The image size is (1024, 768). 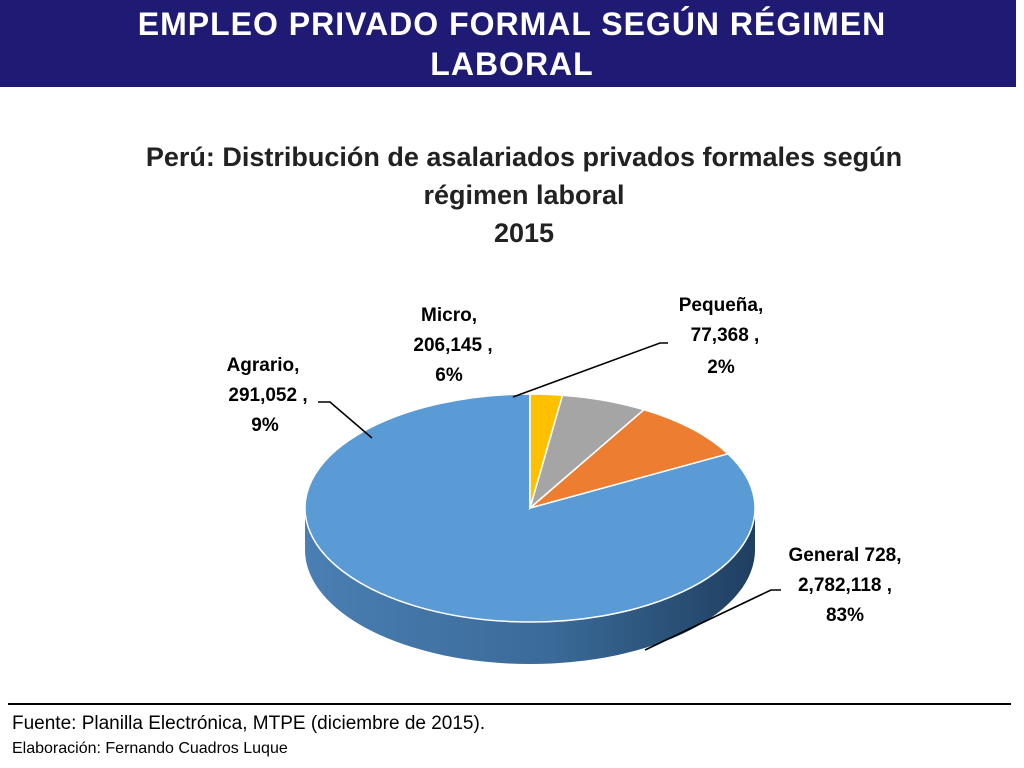 I want to click on pie-slice-agrario, so click(x=629, y=458).